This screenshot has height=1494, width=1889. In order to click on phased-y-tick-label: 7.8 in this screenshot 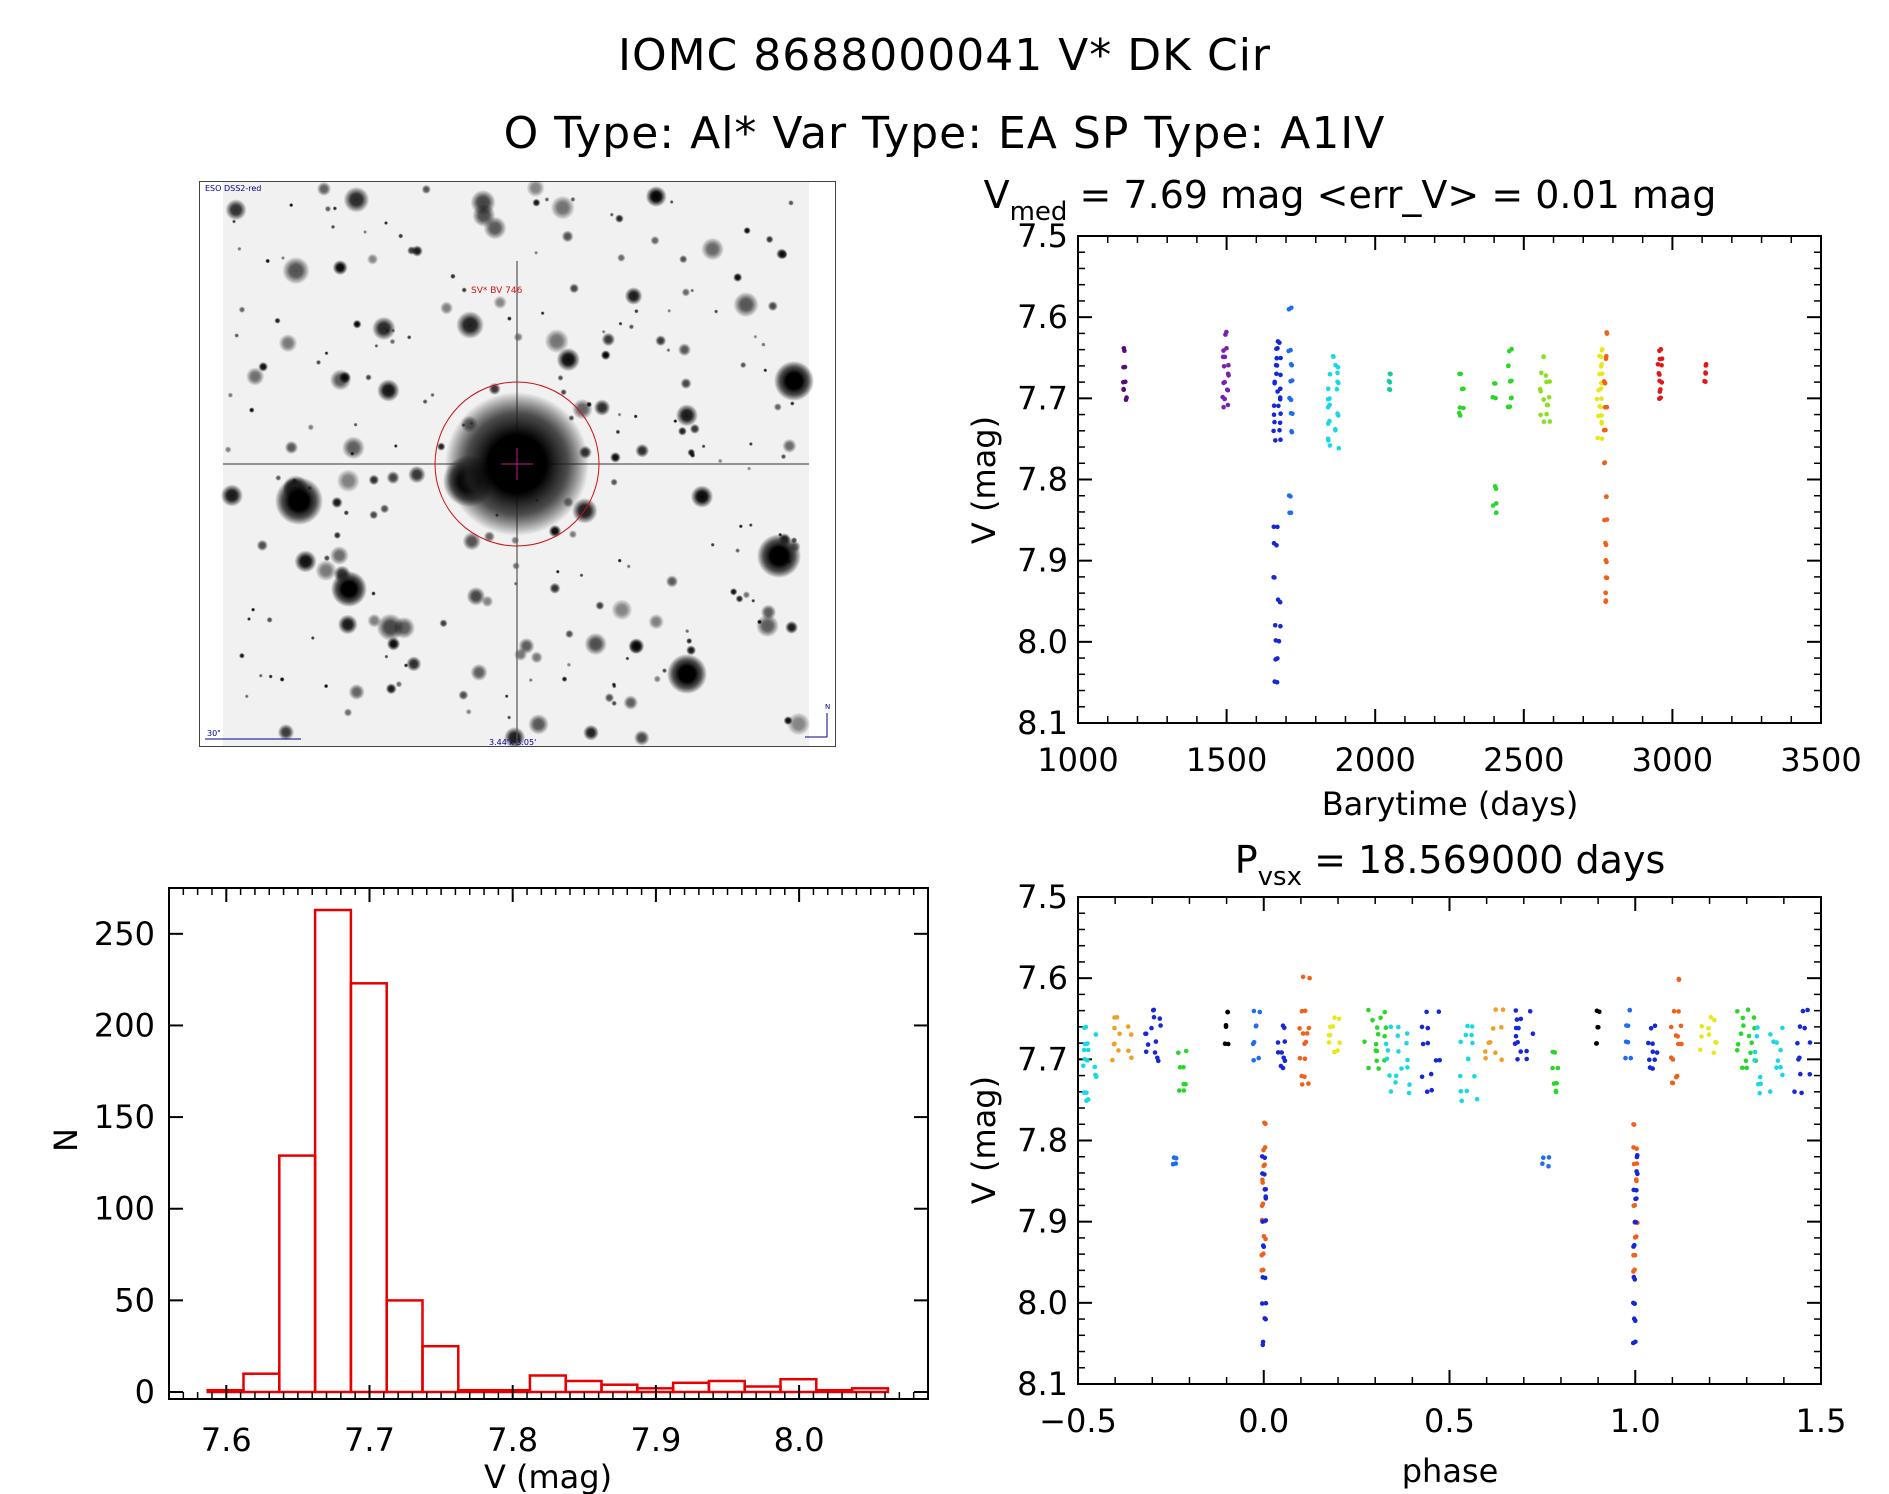, I will do `click(1042, 1141)`.